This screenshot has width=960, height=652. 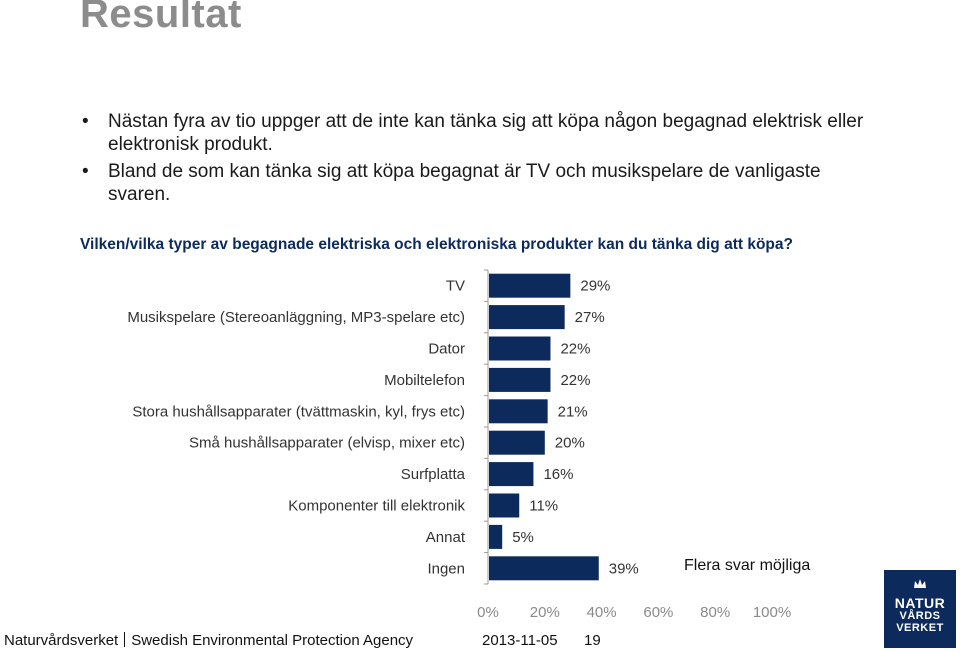 I want to click on category-label: Ingen, so click(x=446, y=568).